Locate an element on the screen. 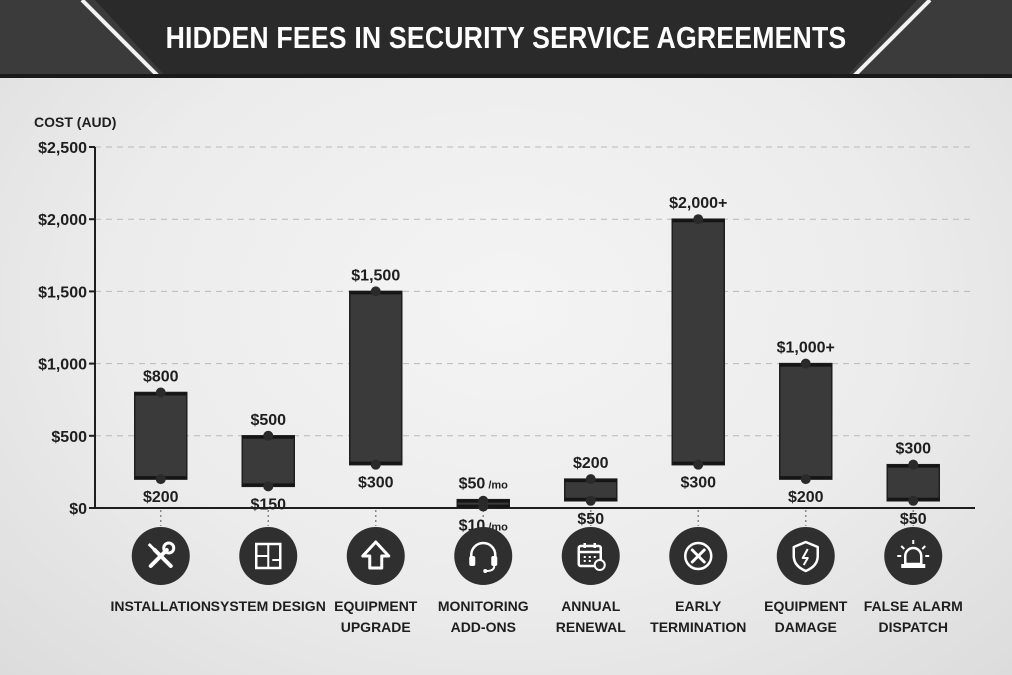 This screenshot has width=1012, height=675. category-label-line: SYSTEM DESIGN is located at coordinates (268, 606).